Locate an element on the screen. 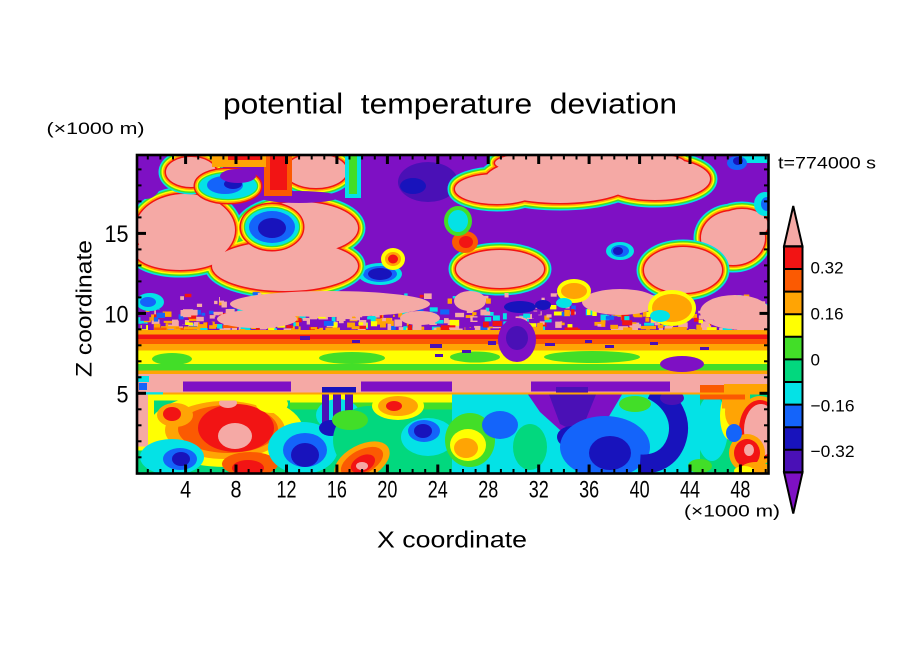 This screenshot has width=904, height=654. svg-text: 10 is located at coordinates (117, 315).